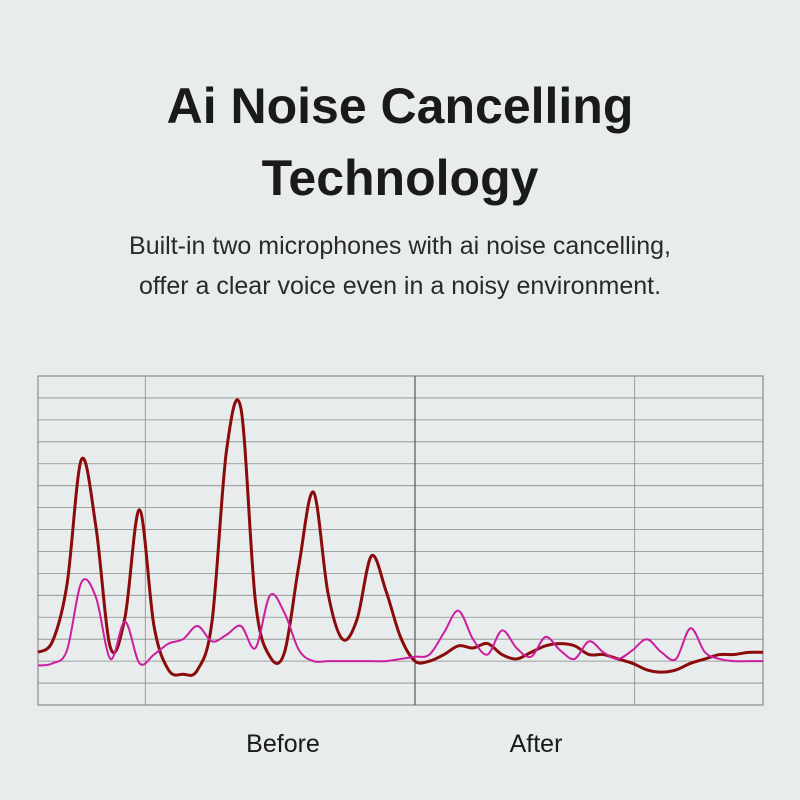 This screenshot has width=800, height=800. What do you see at coordinates (400, 178) in the screenshot?
I see `title-line-2: Technology` at bounding box center [400, 178].